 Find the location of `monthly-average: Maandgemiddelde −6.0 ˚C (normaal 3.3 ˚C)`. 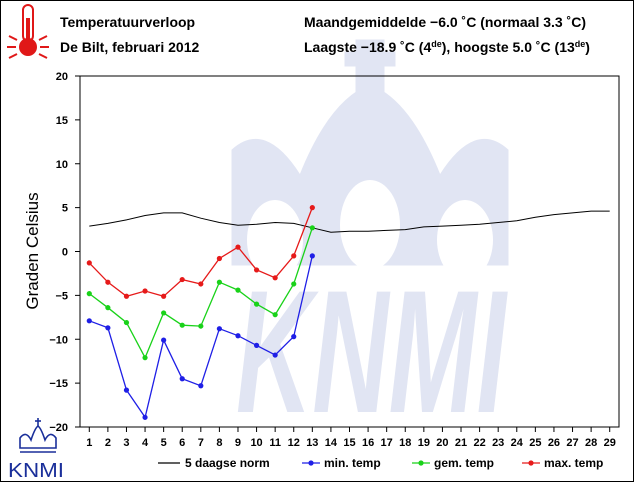

monthly-average: Maandgemiddelde −6.0 ˚C (normaal 3.3 ˚C) is located at coordinates (445, 22).